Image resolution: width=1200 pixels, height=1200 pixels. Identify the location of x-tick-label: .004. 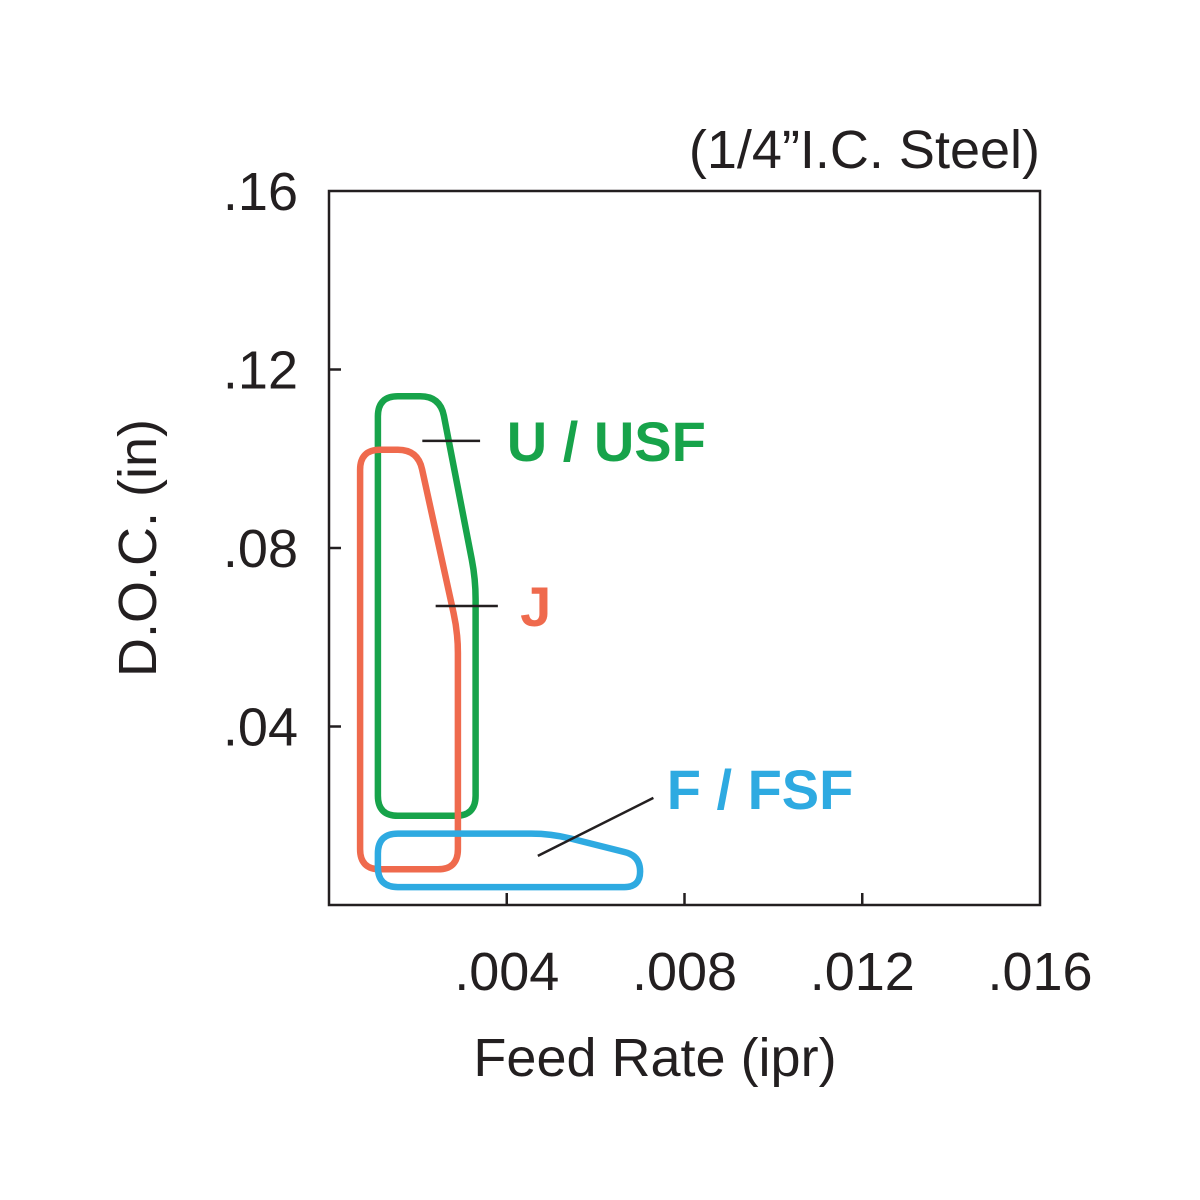
(506, 972).